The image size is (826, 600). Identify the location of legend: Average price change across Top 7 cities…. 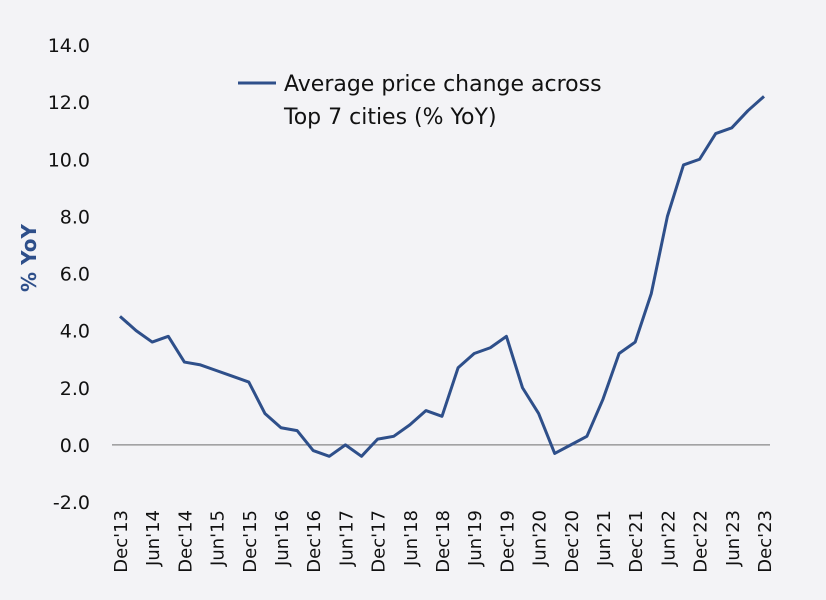
(420, 101).